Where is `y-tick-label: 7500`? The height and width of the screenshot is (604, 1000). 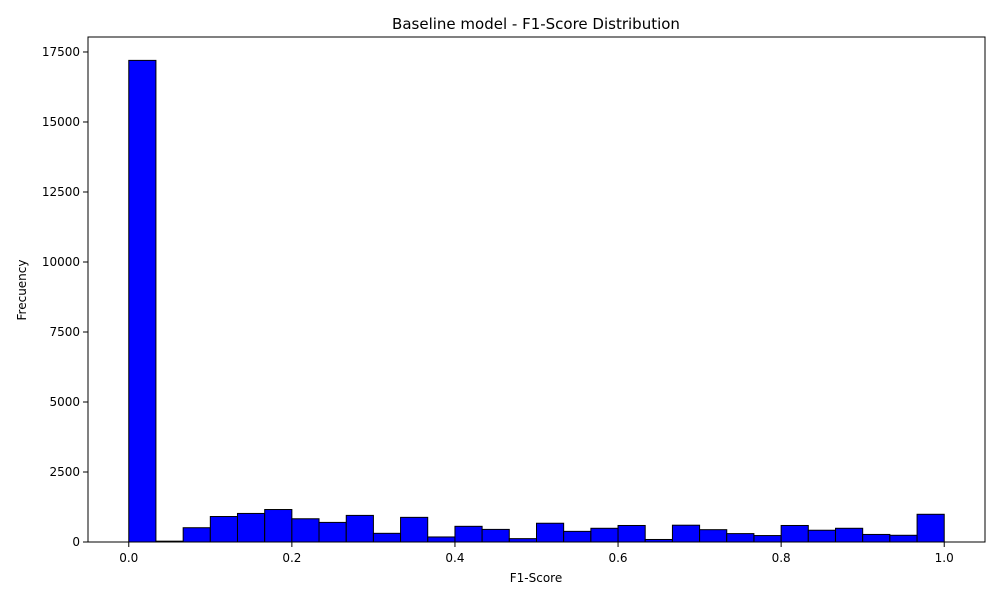 y-tick-label: 7500 is located at coordinates (64, 332).